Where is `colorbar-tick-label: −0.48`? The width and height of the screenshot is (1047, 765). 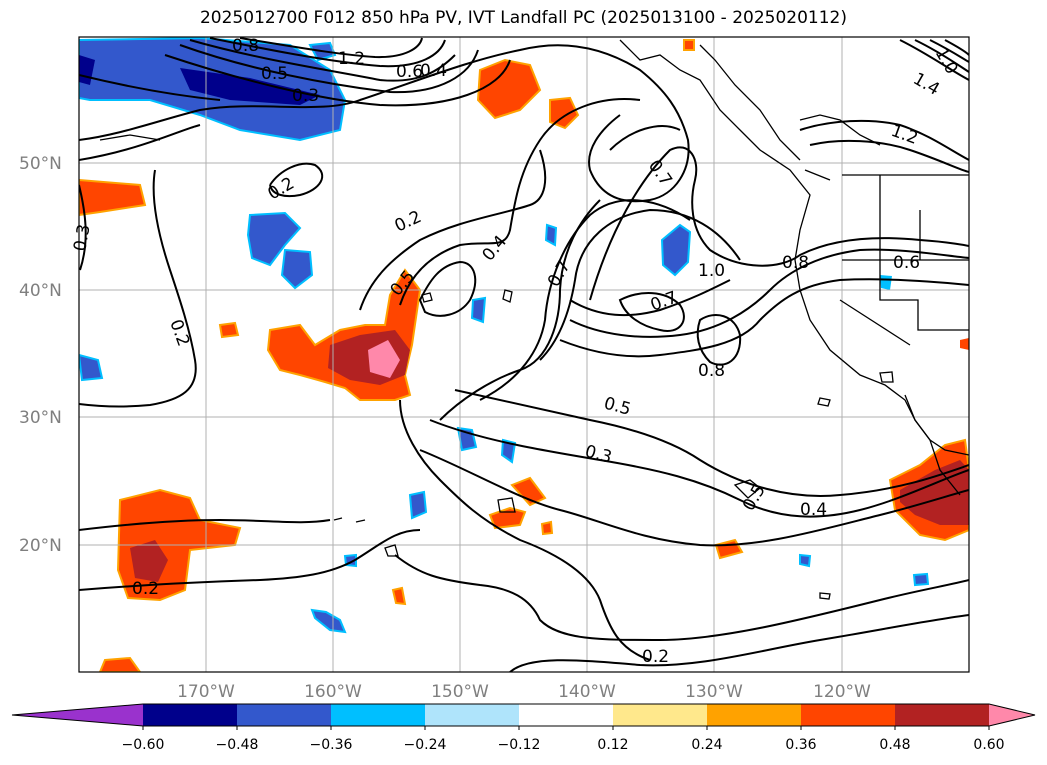
colorbar-tick-label: −0.48 is located at coordinates (237, 745).